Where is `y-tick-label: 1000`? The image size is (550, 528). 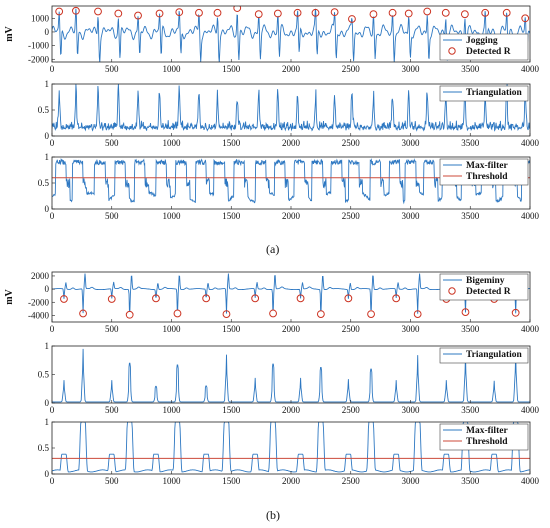
y-tick-label: 1000 is located at coordinates (40, 18).